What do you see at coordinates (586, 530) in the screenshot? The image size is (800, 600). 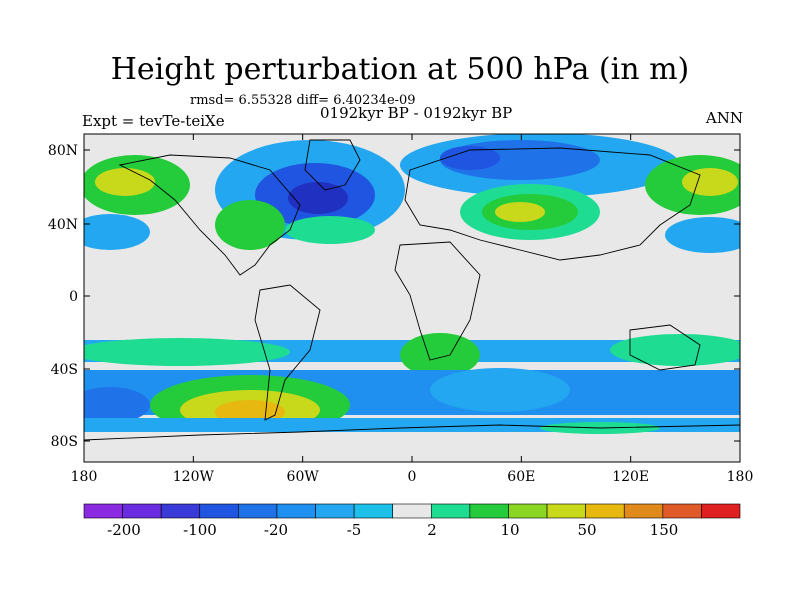 I see `colorbar-label: 50` at bounding box center [586, 530].